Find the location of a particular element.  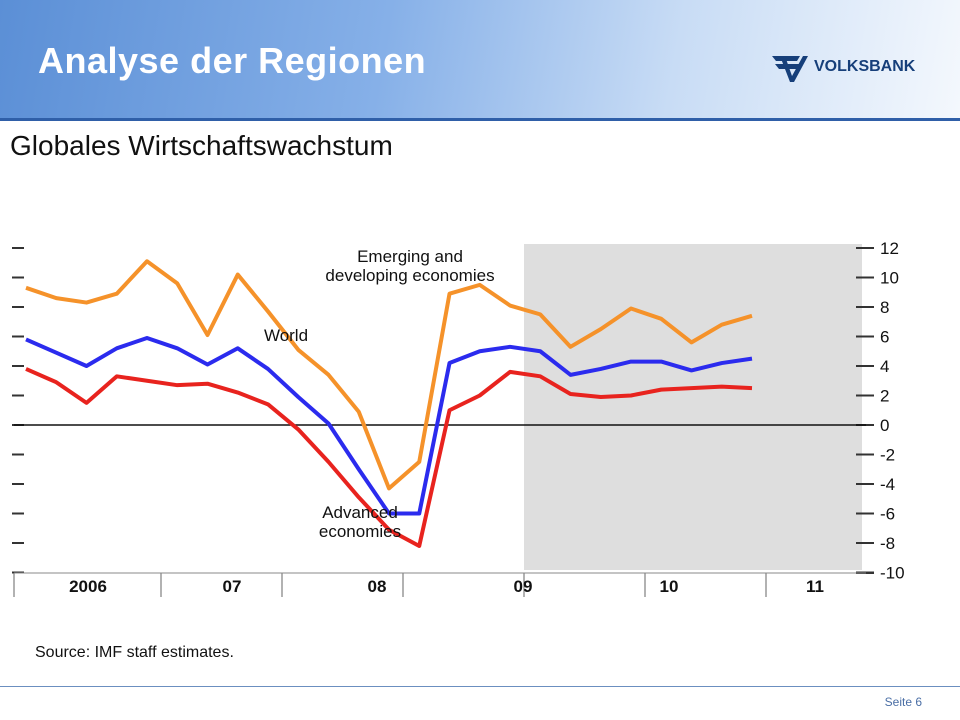

series-annotation: economies is located at coordinates (360, 531).